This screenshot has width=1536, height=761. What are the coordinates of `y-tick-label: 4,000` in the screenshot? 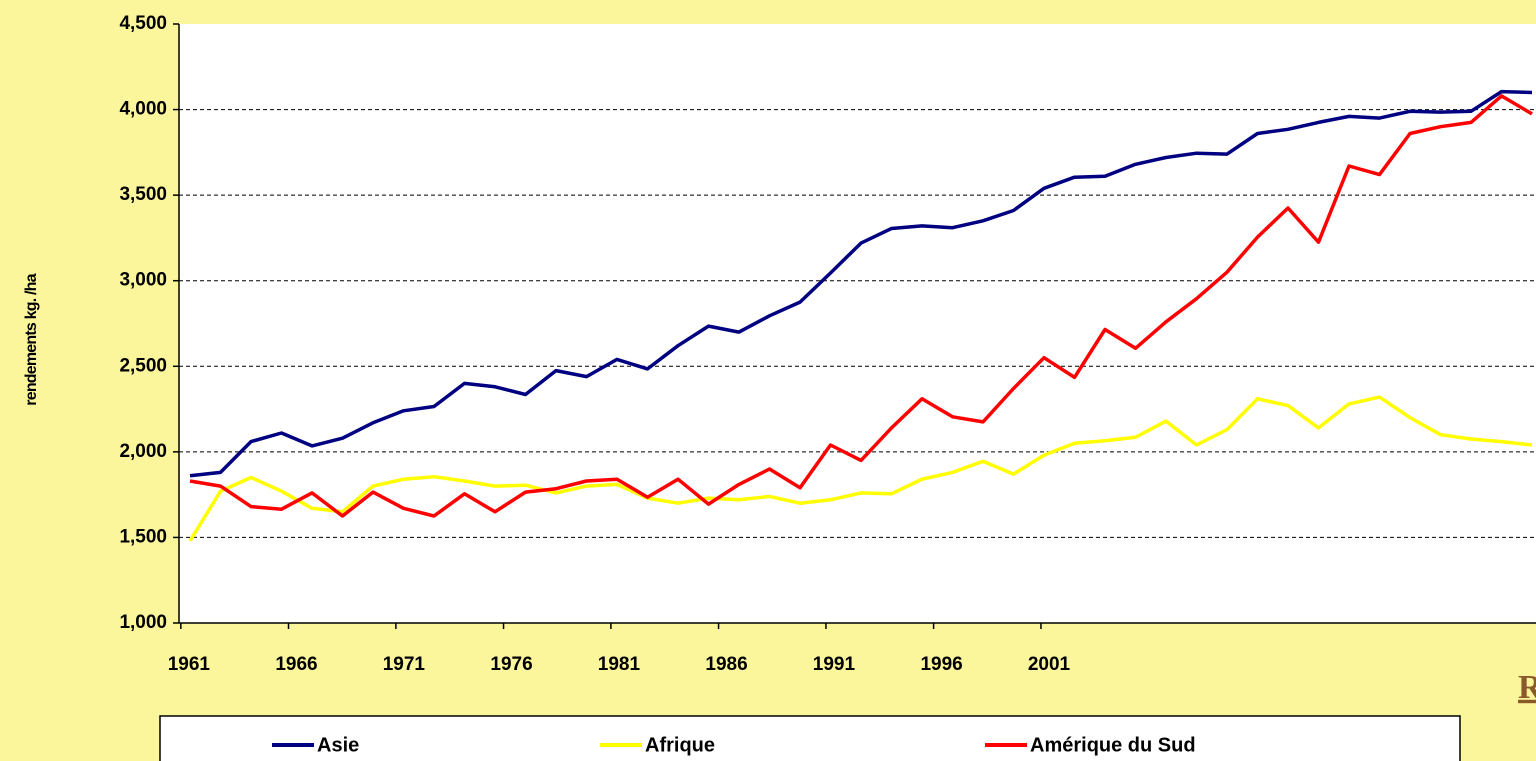 It's located at (143, 109).